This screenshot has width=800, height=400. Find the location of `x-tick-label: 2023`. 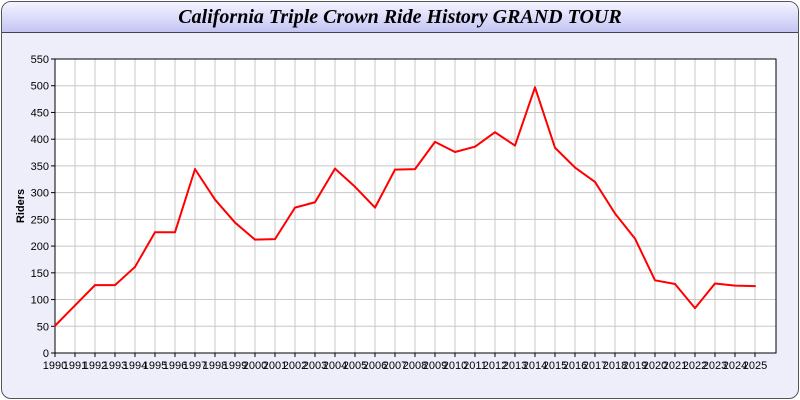

x-tick-label: 2023 is located at coordinates (715, 366).